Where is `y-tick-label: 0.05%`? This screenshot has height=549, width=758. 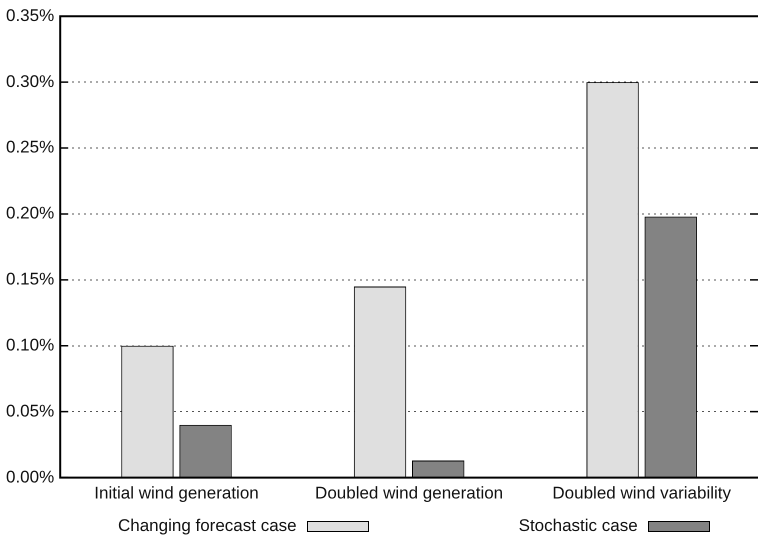
y-tick-label: 0.05% is located at coordinates (30, 410).